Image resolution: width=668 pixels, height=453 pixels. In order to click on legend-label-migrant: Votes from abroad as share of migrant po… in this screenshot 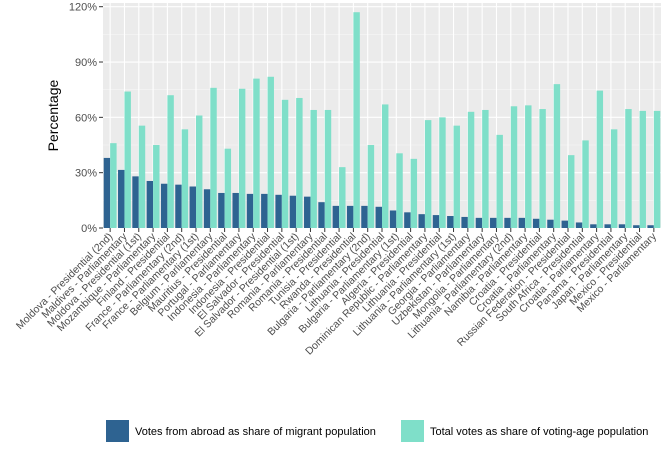, I will do `click(255, 432)`.